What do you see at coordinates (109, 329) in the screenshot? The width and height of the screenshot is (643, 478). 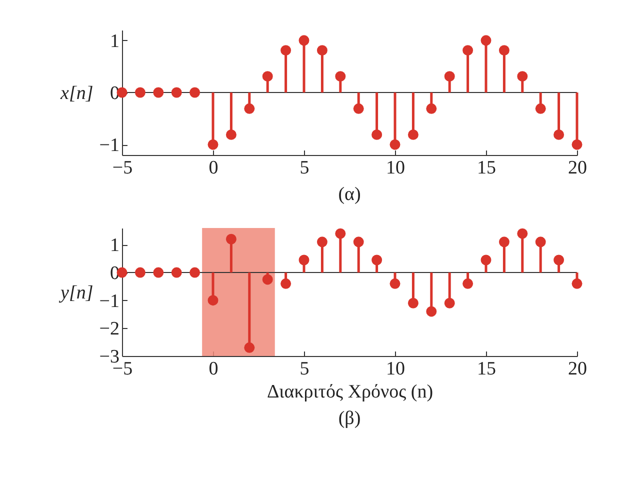 I see `y-tick-label: −2` at bounding box center [109, 329].